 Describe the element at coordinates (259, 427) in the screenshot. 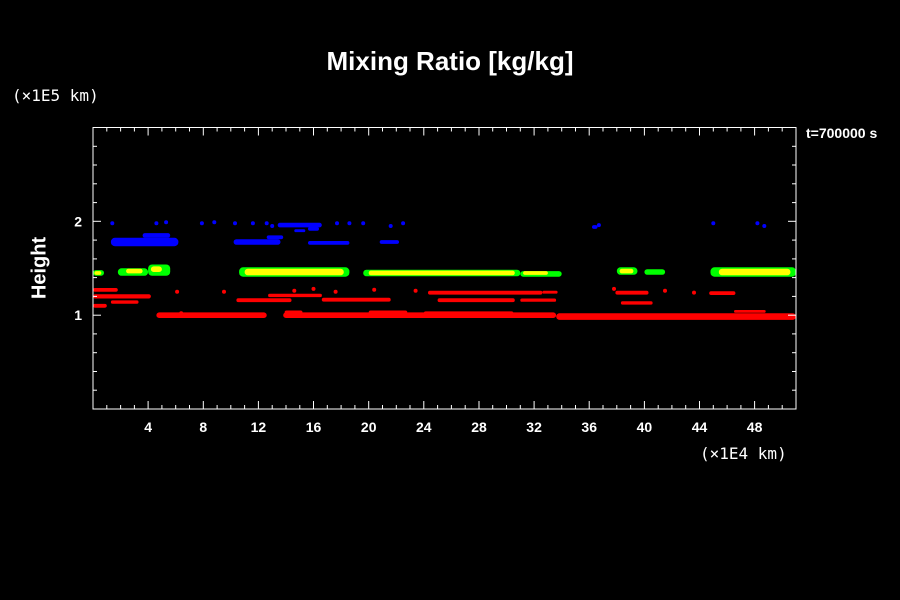

I see `x-tick-label: 12` at that location.